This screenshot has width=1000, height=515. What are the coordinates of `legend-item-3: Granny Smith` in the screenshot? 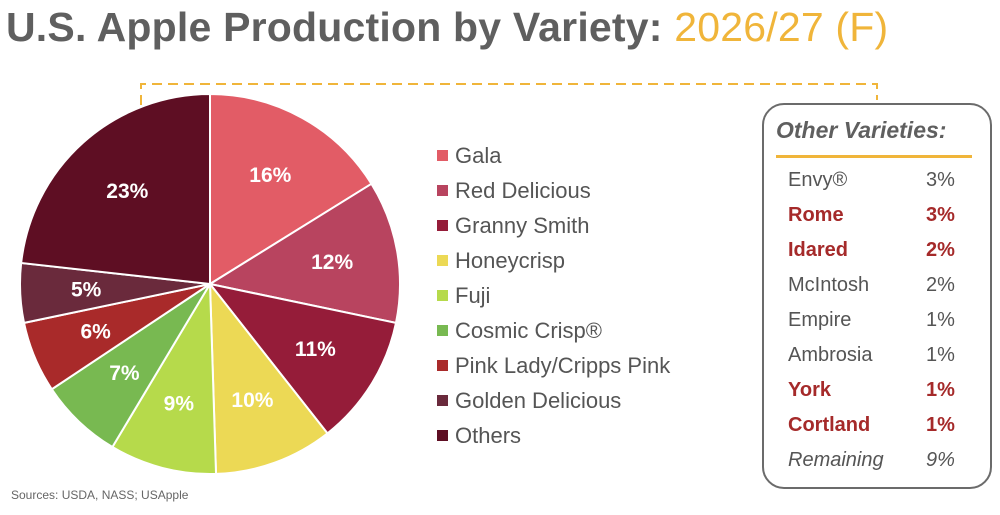 It's located at (553, 225).